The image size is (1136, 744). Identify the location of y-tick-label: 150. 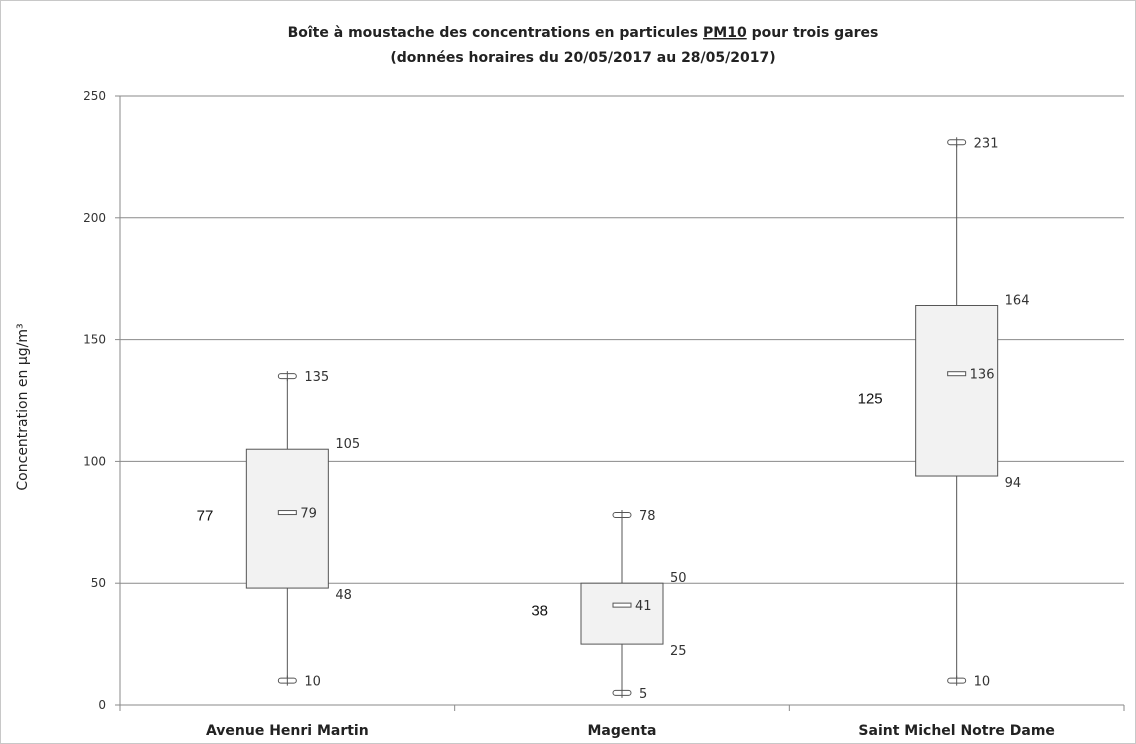
(94, 340).